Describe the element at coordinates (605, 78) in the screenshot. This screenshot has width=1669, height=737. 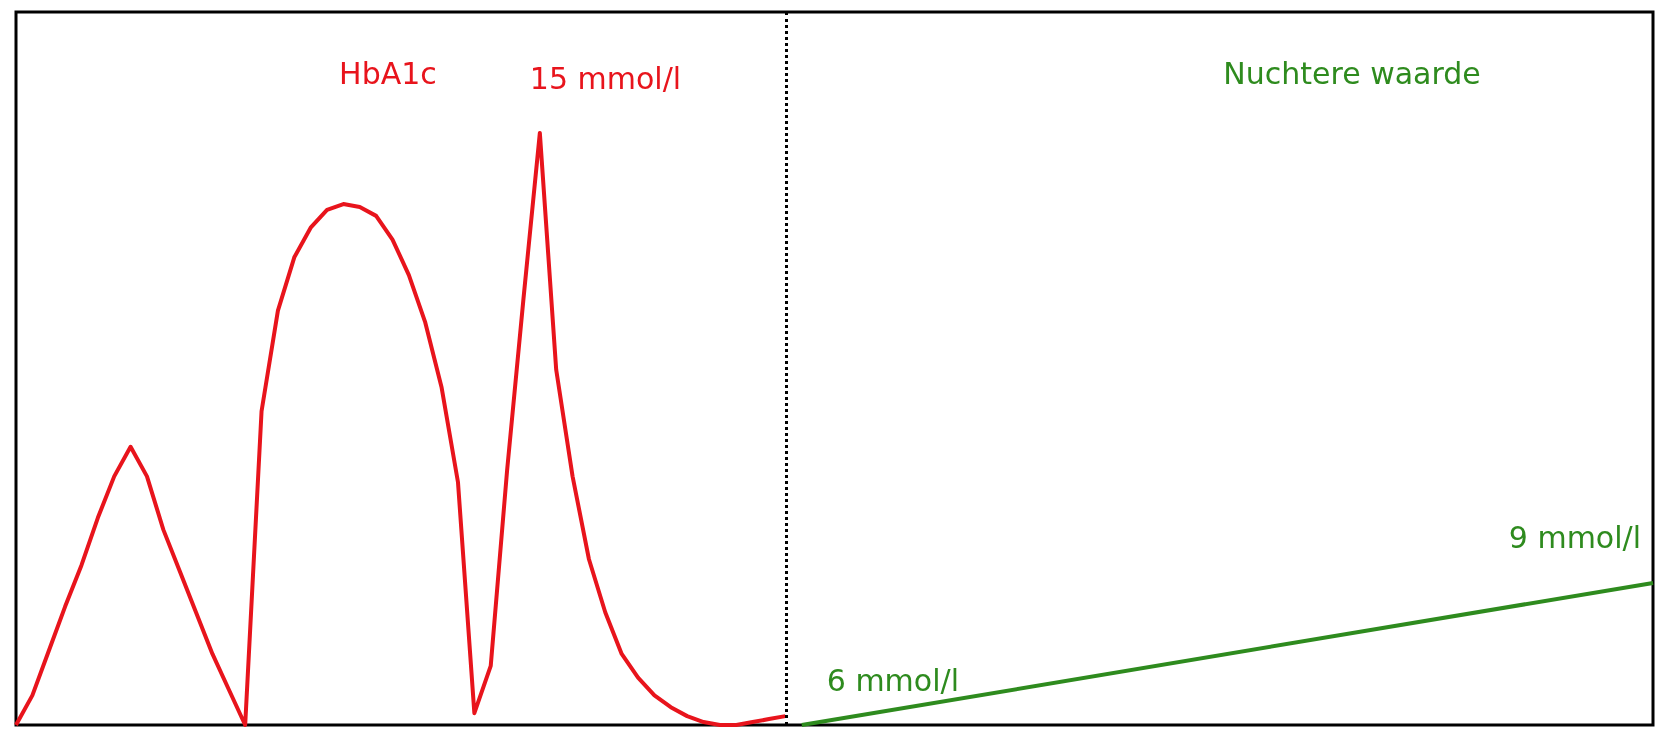
I see `text: 15 mmol/l` at that location.